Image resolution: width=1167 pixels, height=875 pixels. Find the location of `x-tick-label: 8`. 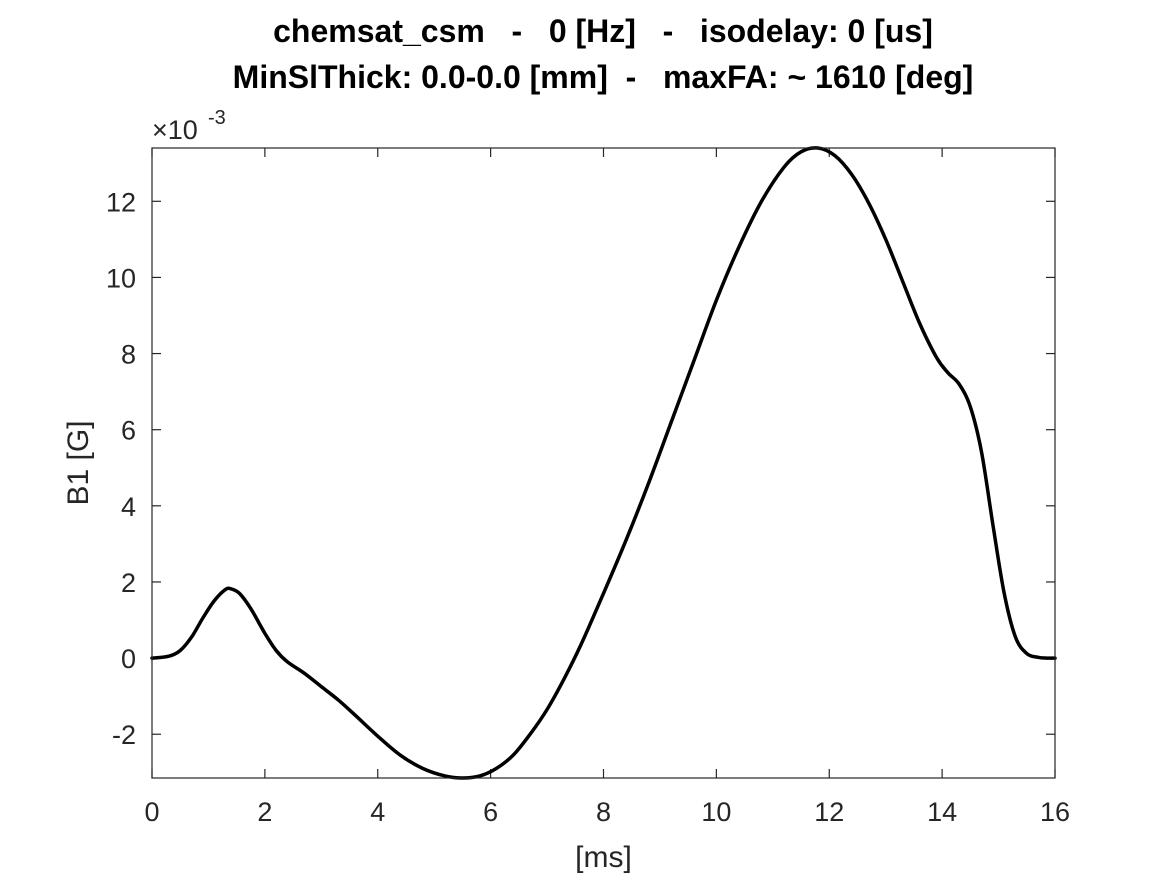

x-tick-label: 8 is located at coordinates (603, 812).